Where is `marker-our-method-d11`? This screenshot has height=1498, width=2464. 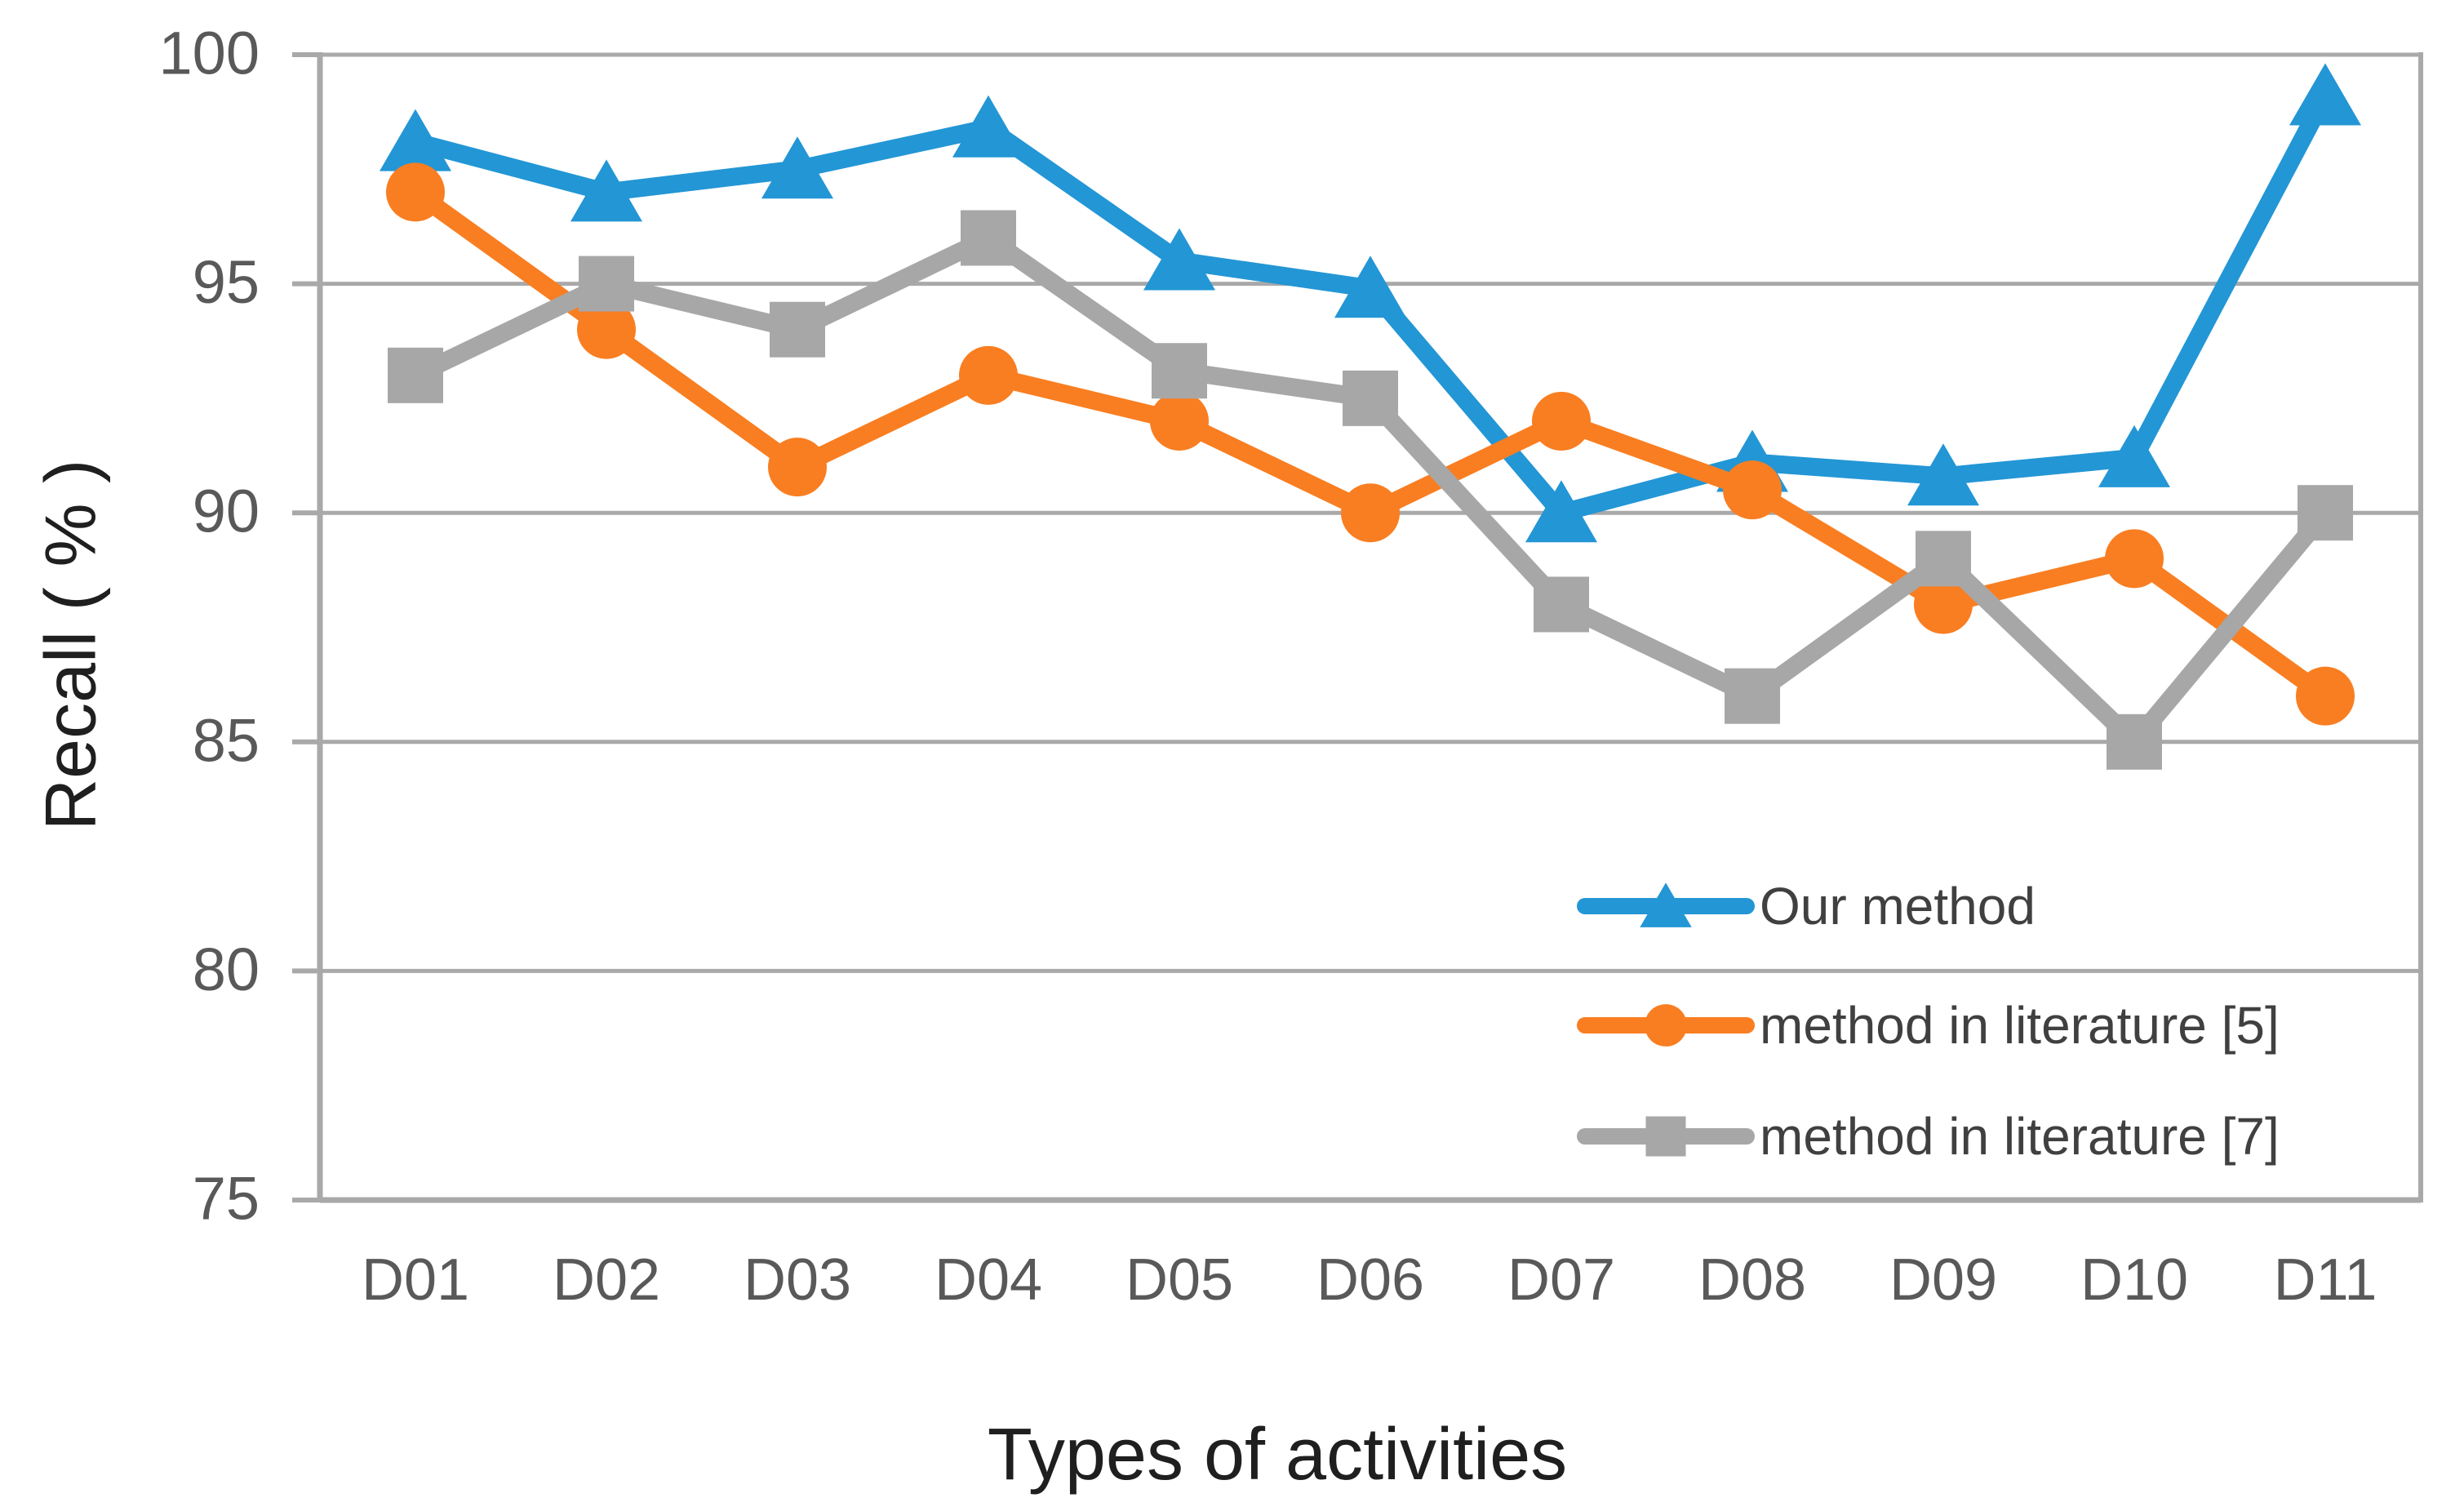 marker-our-method-d11 is located at coordinates (2325, 94).